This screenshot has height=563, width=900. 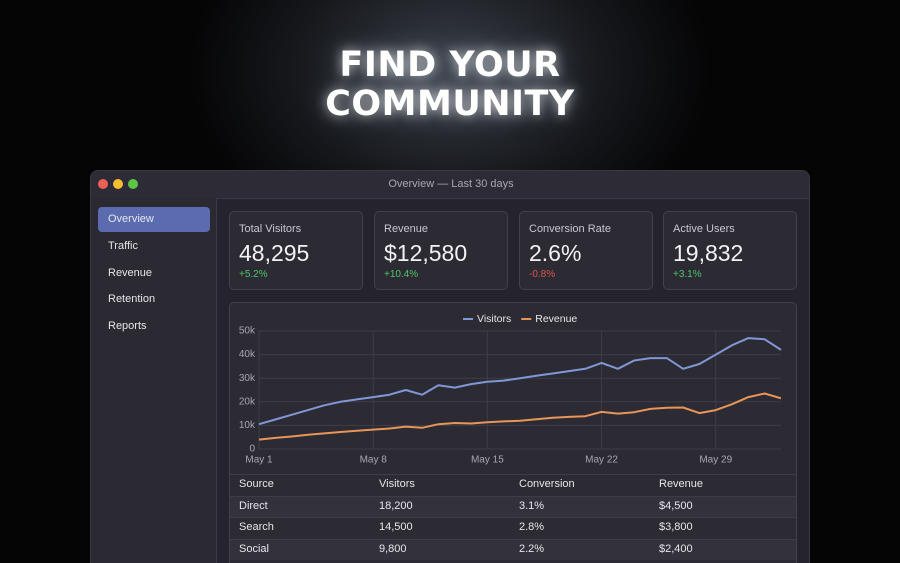 I want to click on kpi-card: Conversion Rate 2.6% -0.8%, so click(x=586, y=250).